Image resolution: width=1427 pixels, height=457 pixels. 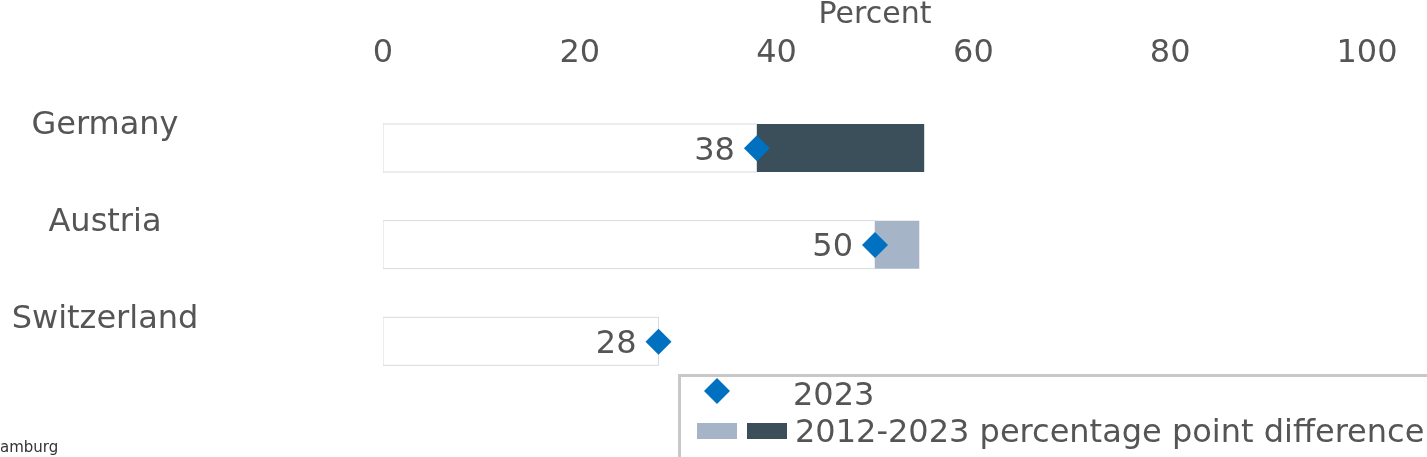 What do you see at coordinates (29, 447) in the screenshot?
I see `text: amburg` at bounding box center [29, 447].